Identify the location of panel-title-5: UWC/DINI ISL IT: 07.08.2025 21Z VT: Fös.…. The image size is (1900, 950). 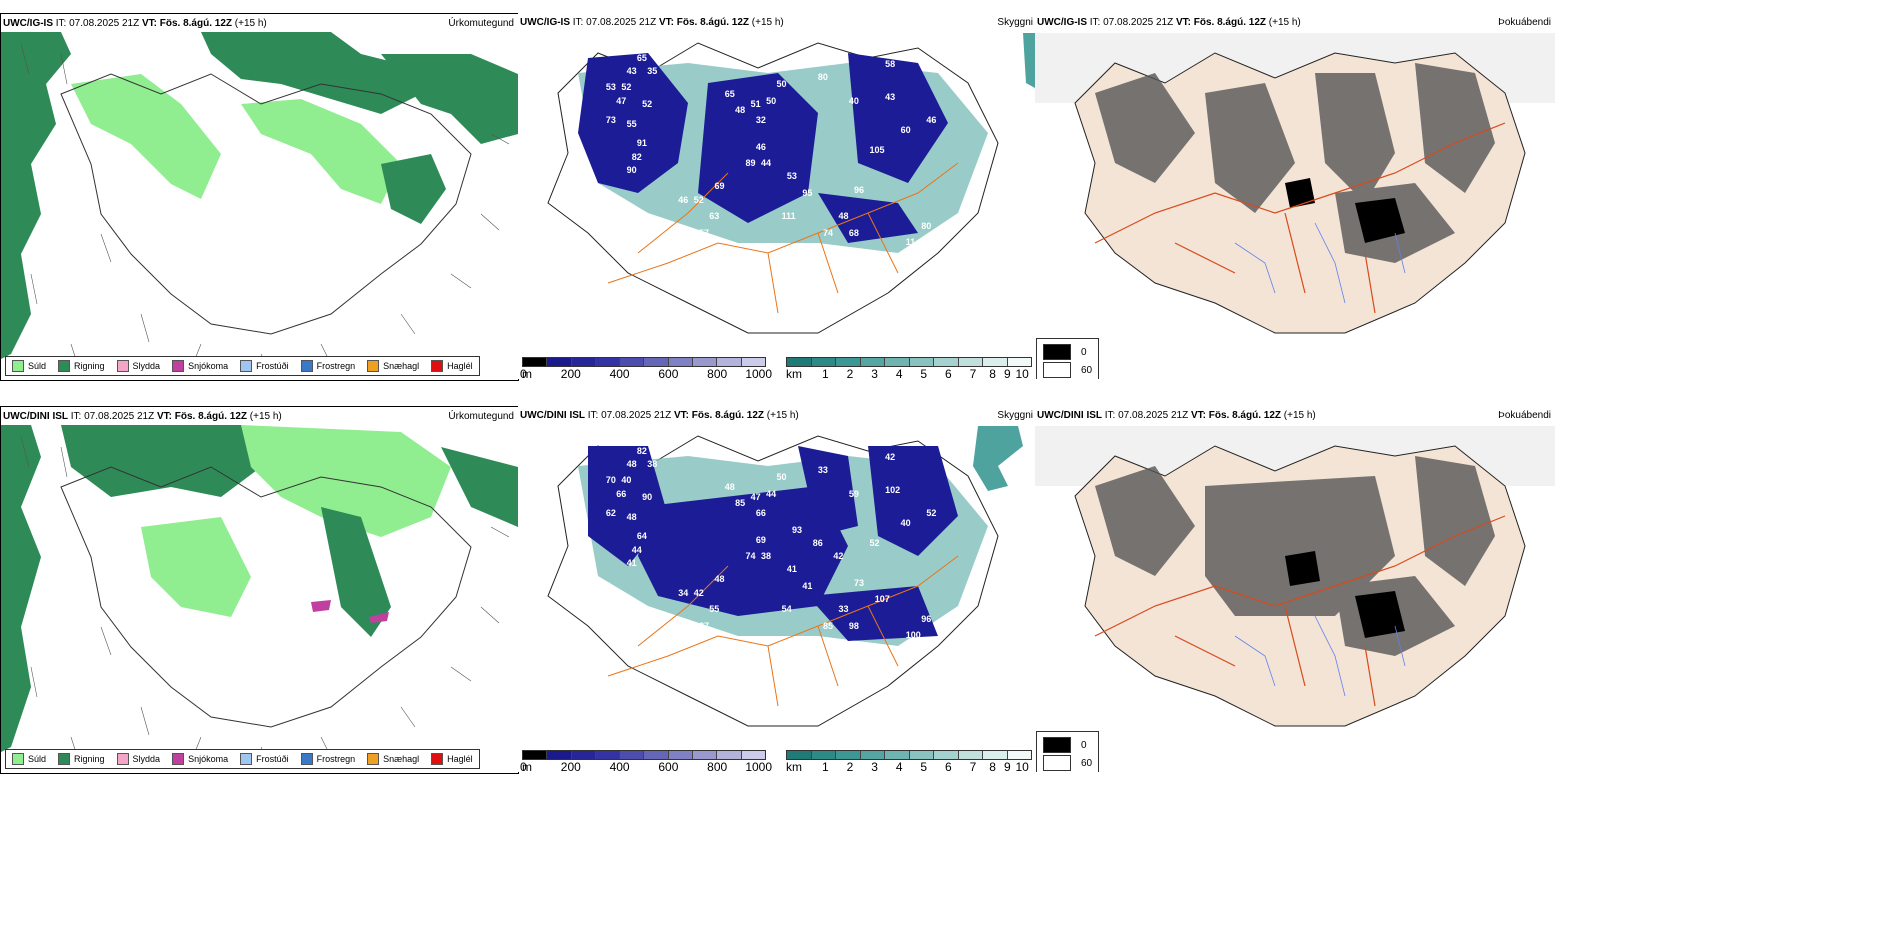
(659, 415).